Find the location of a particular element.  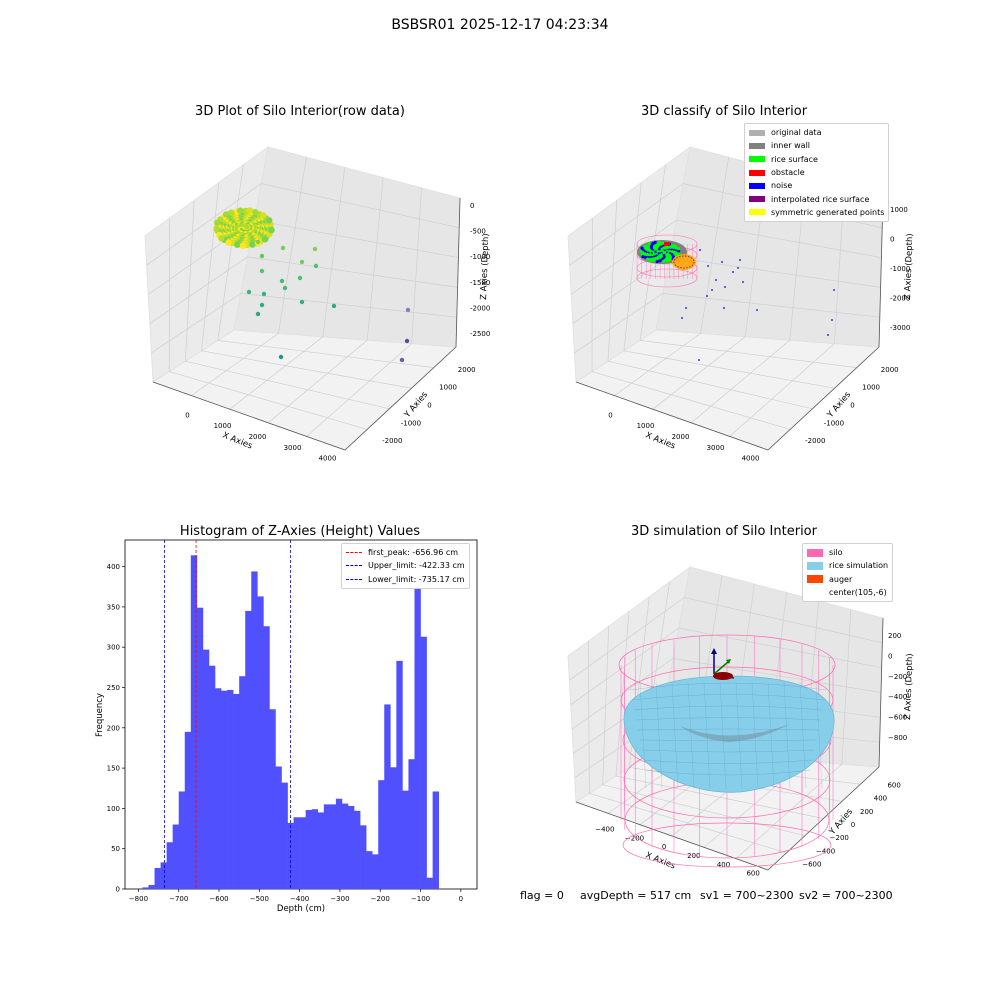

footer-flag: flag = 0 is located at coordinates (542, 895).